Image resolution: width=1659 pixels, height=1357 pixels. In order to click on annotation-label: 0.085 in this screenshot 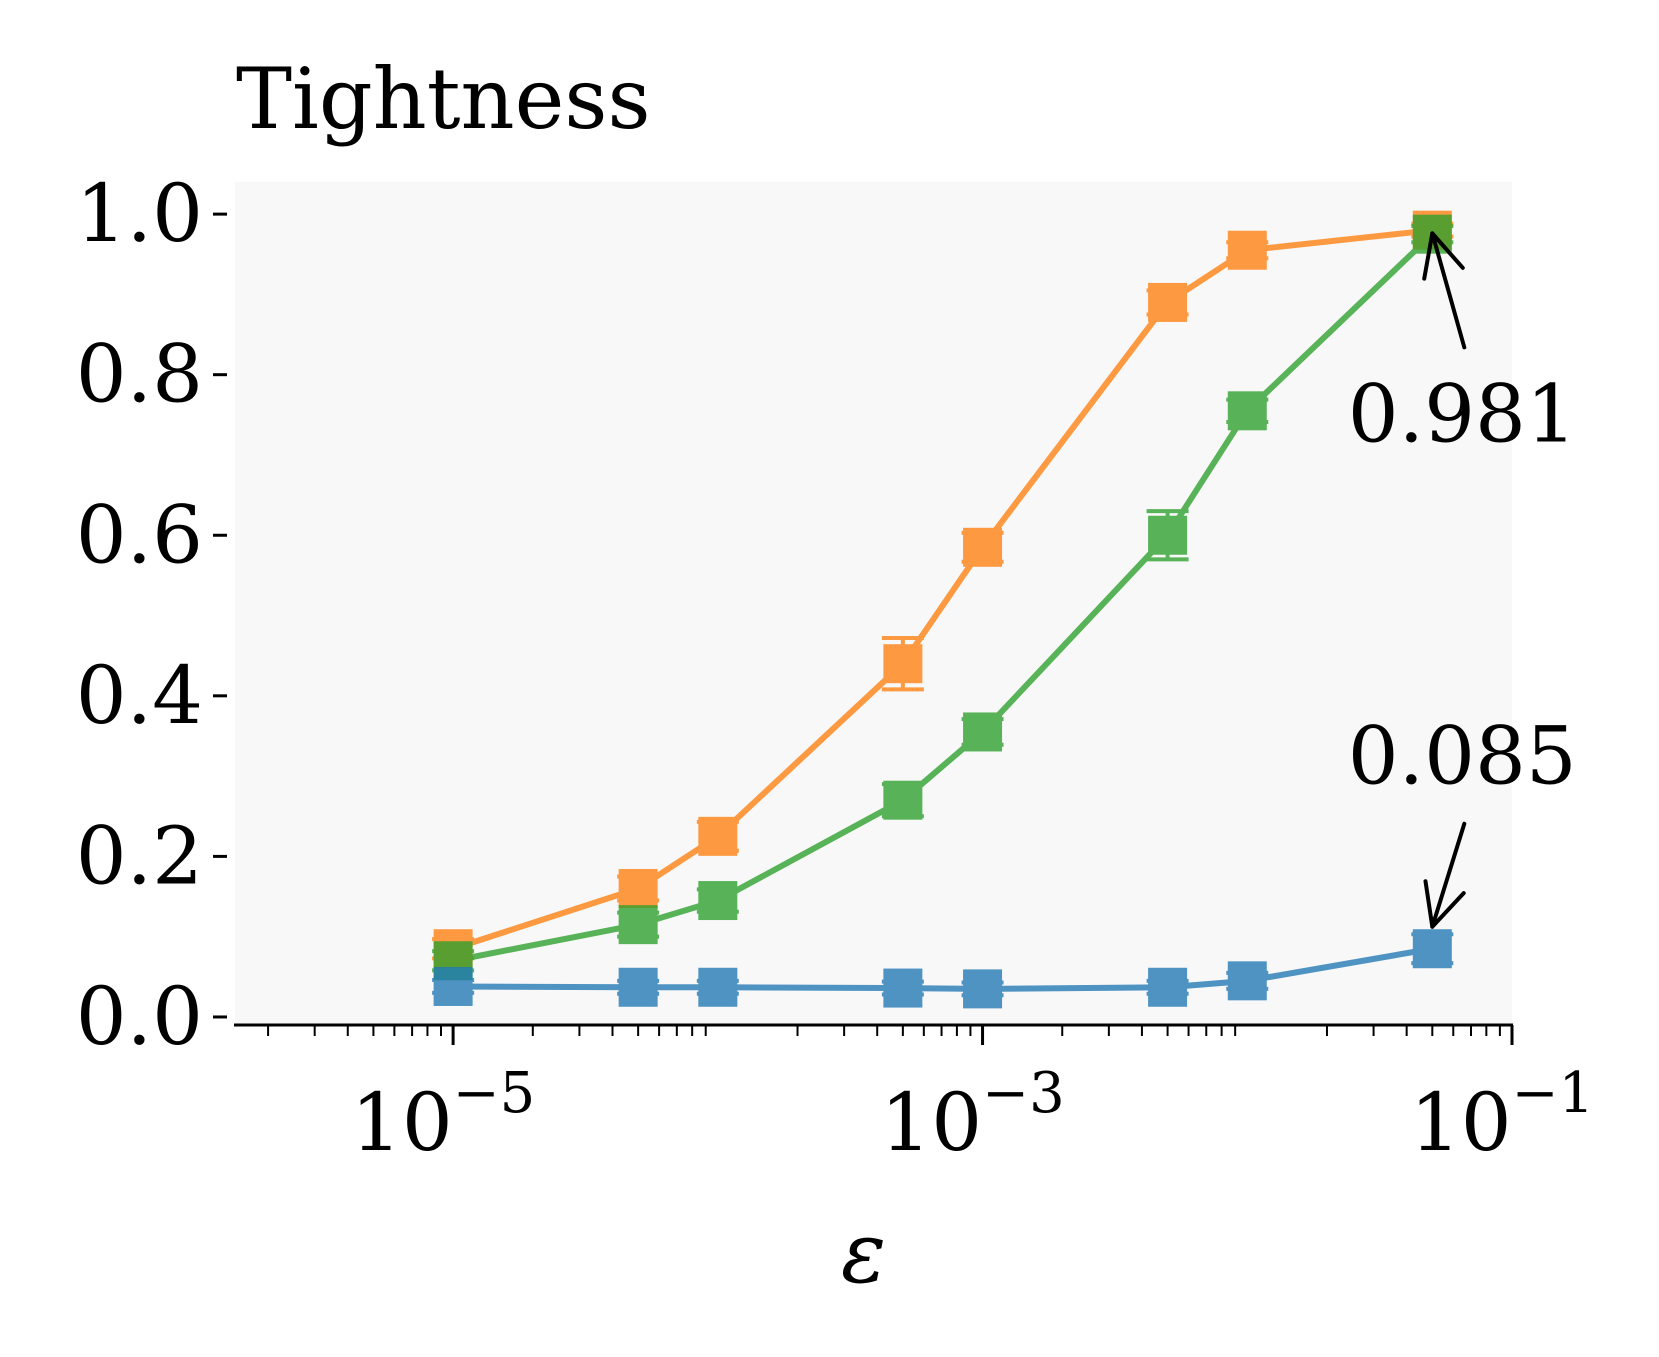, I will do `click(1462, 756)`.